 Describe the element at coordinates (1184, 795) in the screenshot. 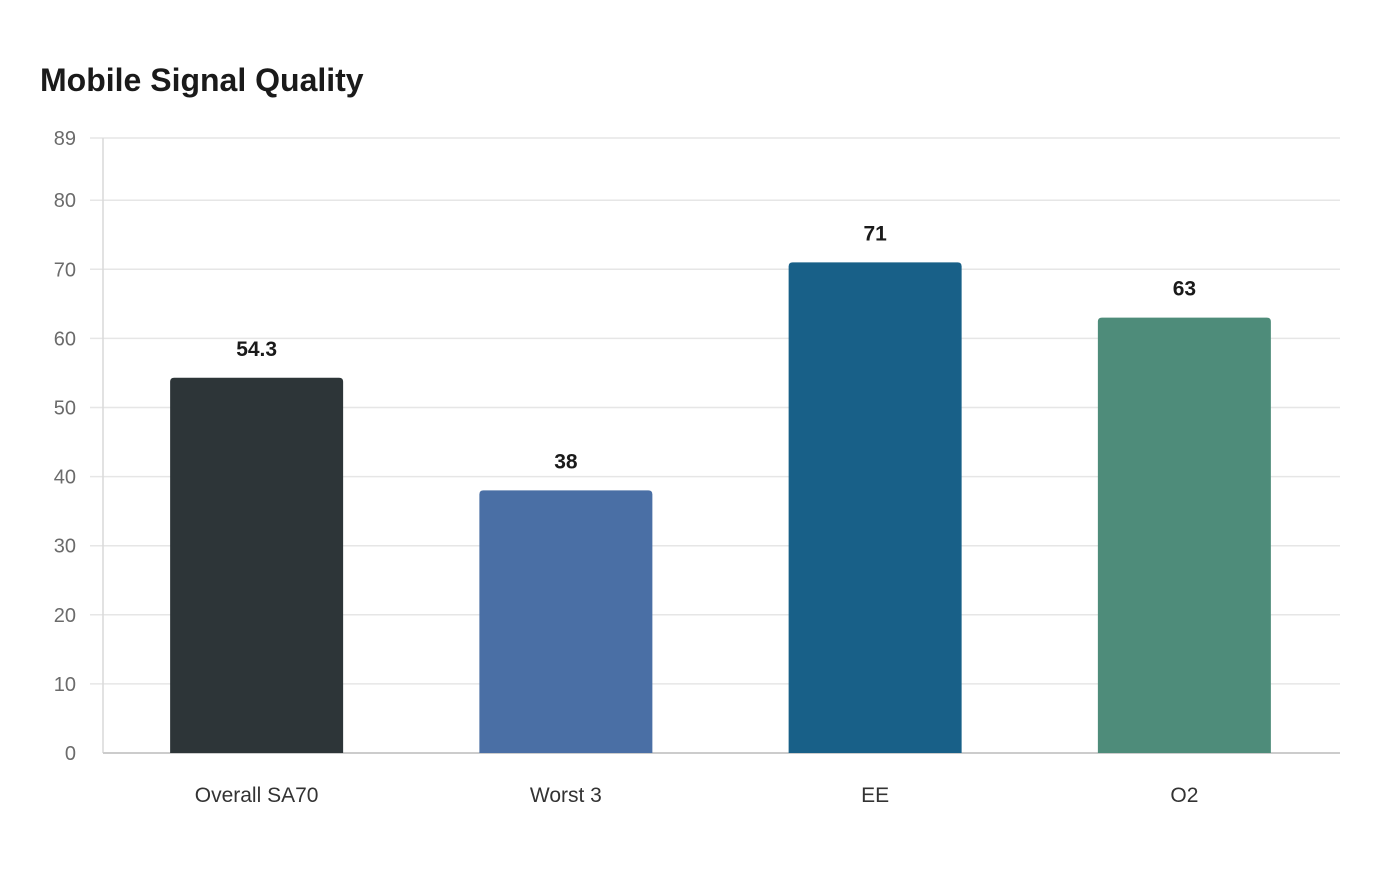

I see `x-tick-label: O2` at that location.